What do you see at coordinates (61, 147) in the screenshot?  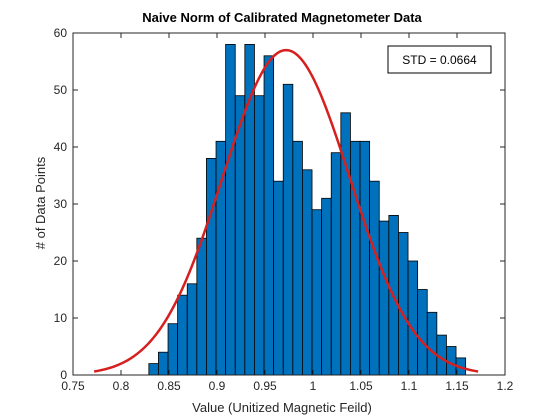 I see `y-tick-label: 40` at bounding box center [61, 147].